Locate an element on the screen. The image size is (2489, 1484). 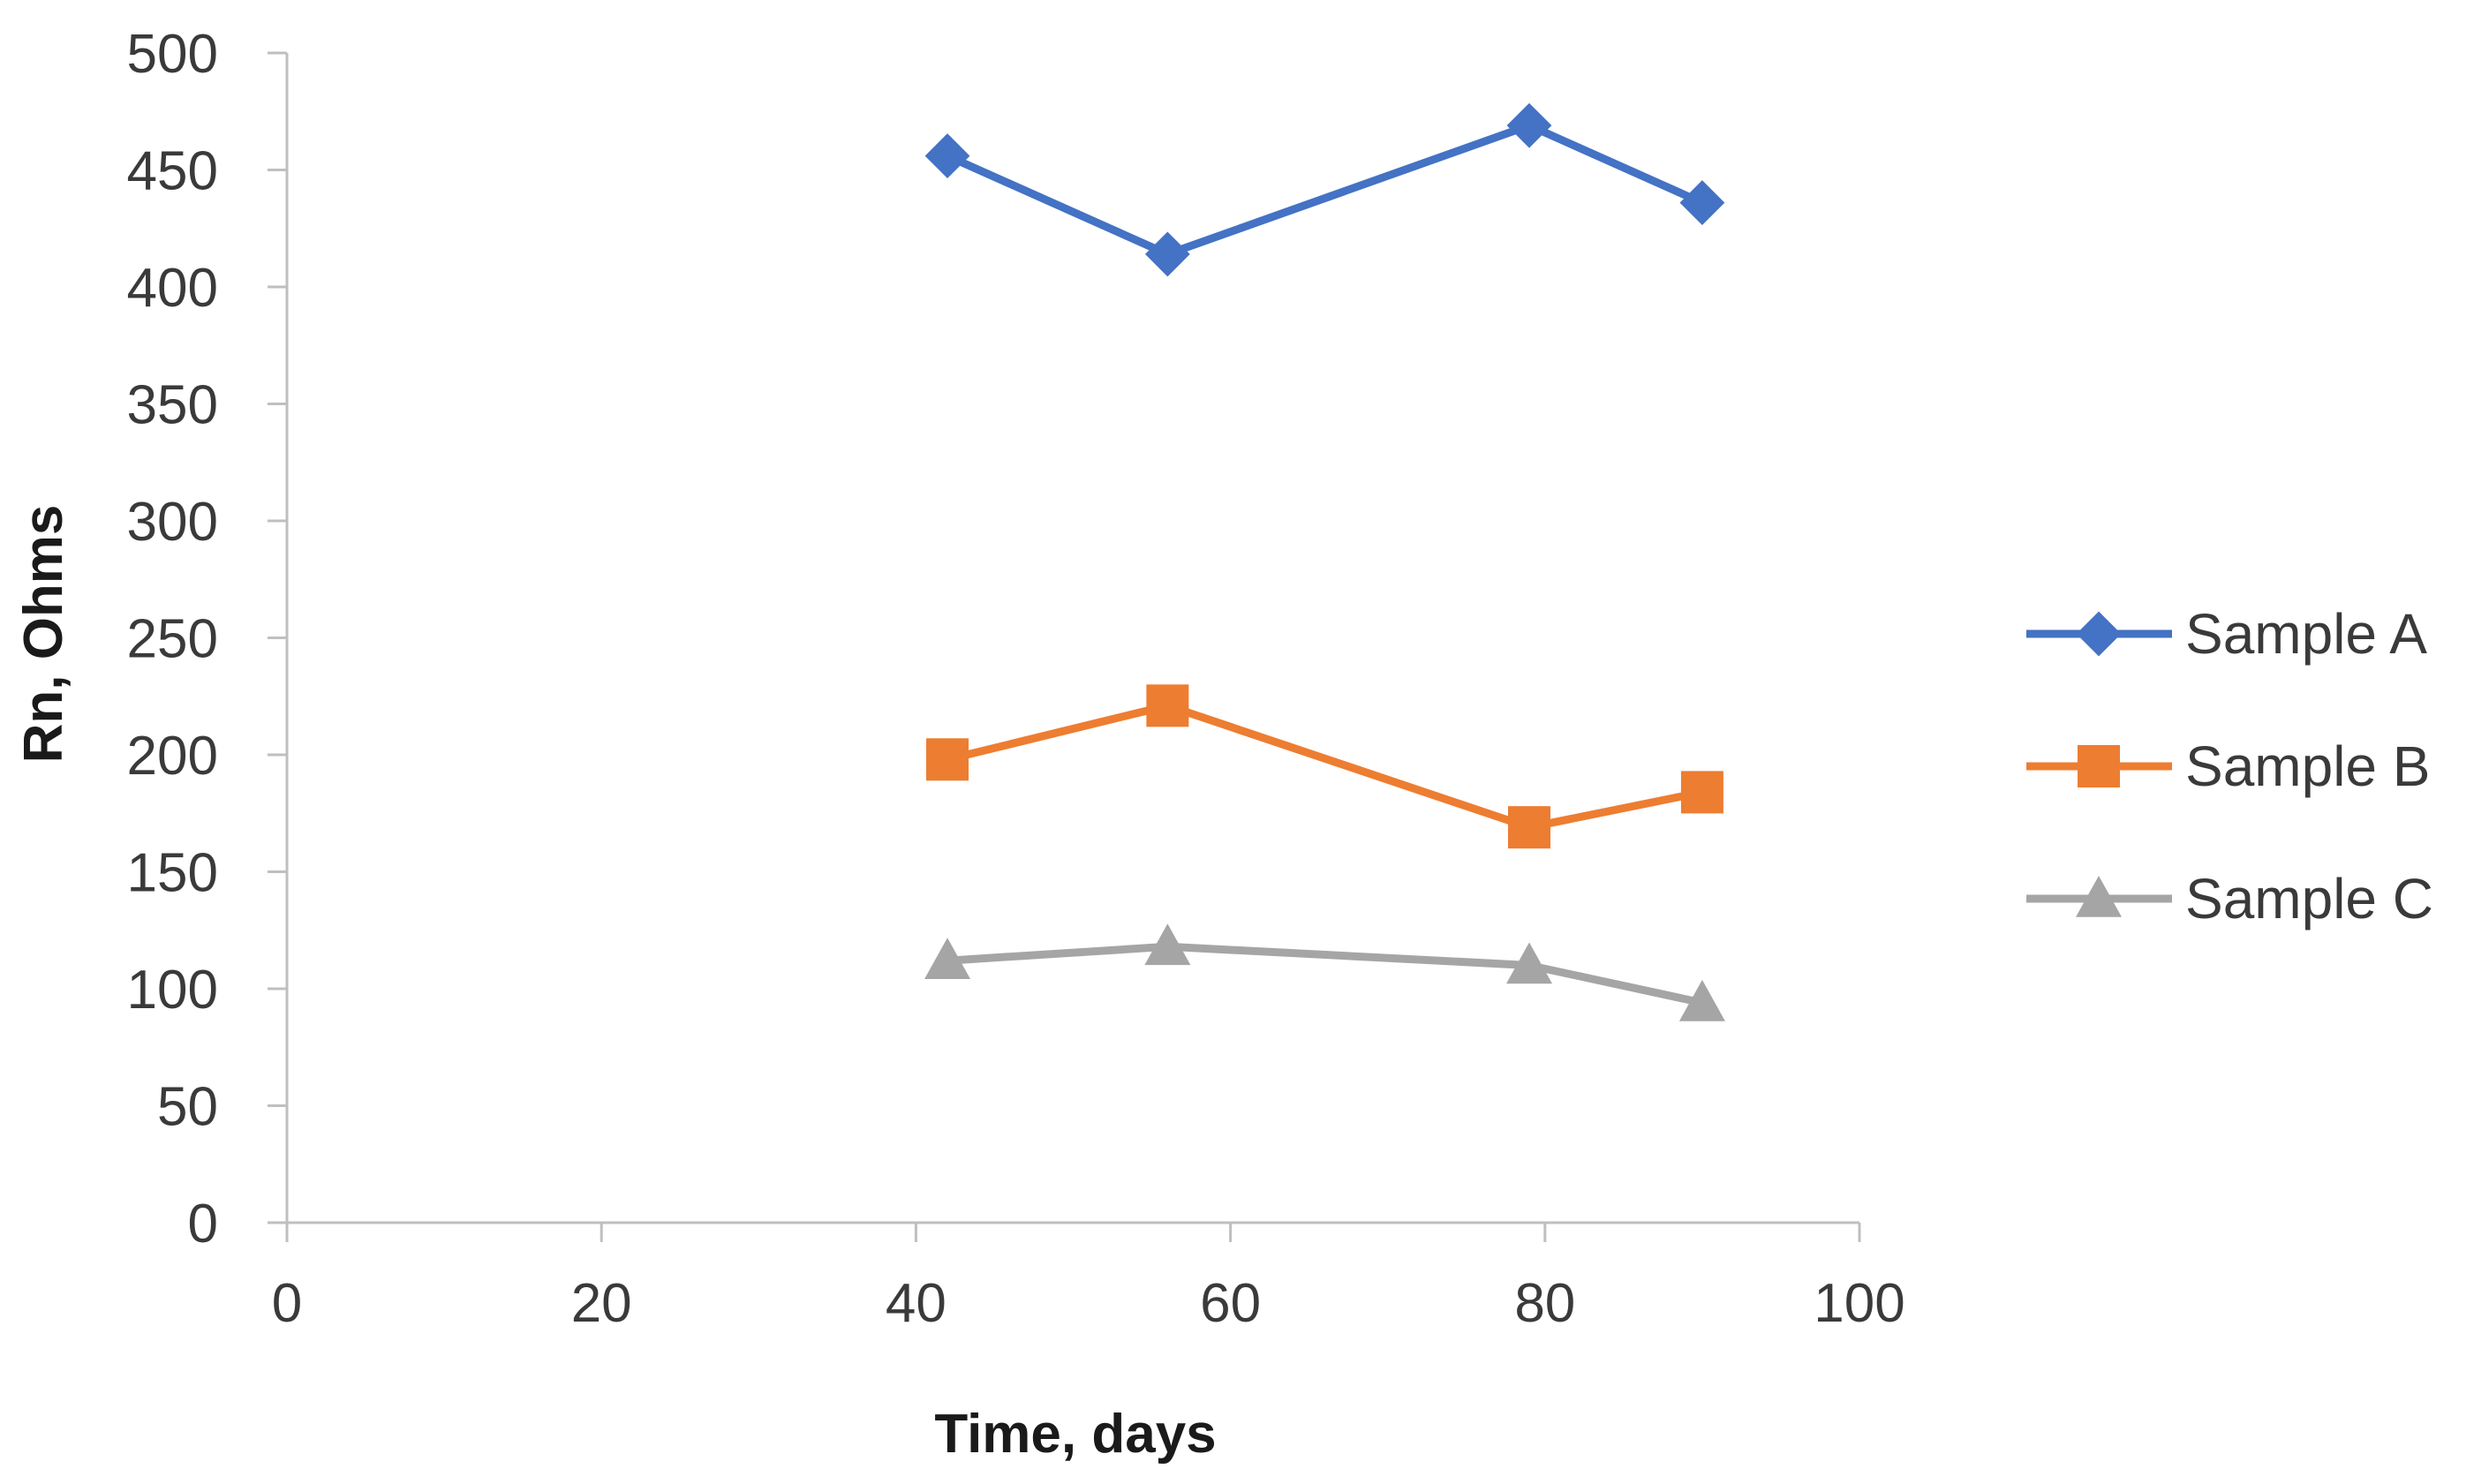
x-tick-label: 100 is located at coordinates (1859, 1303).